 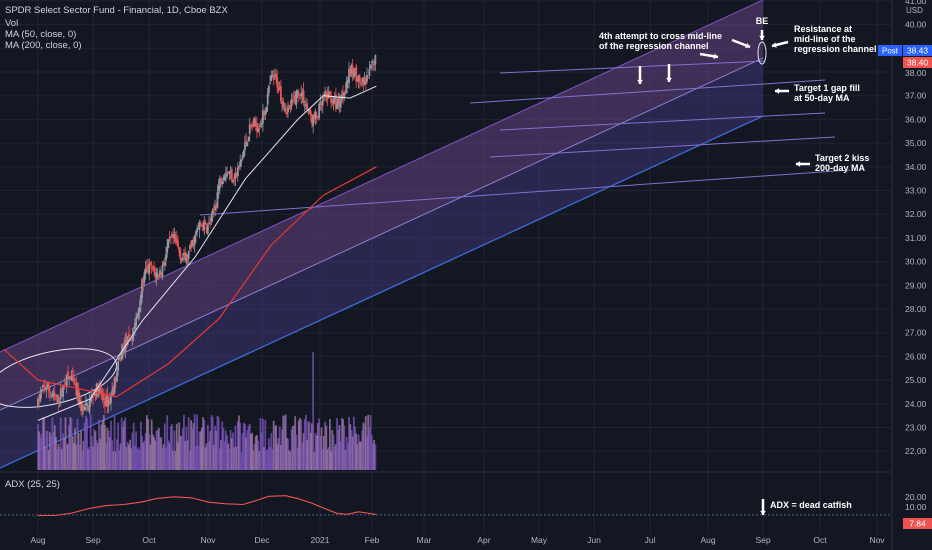 I want to click on annotation-target1-text: Target 1 gap fill, so click(x=827, y=88).